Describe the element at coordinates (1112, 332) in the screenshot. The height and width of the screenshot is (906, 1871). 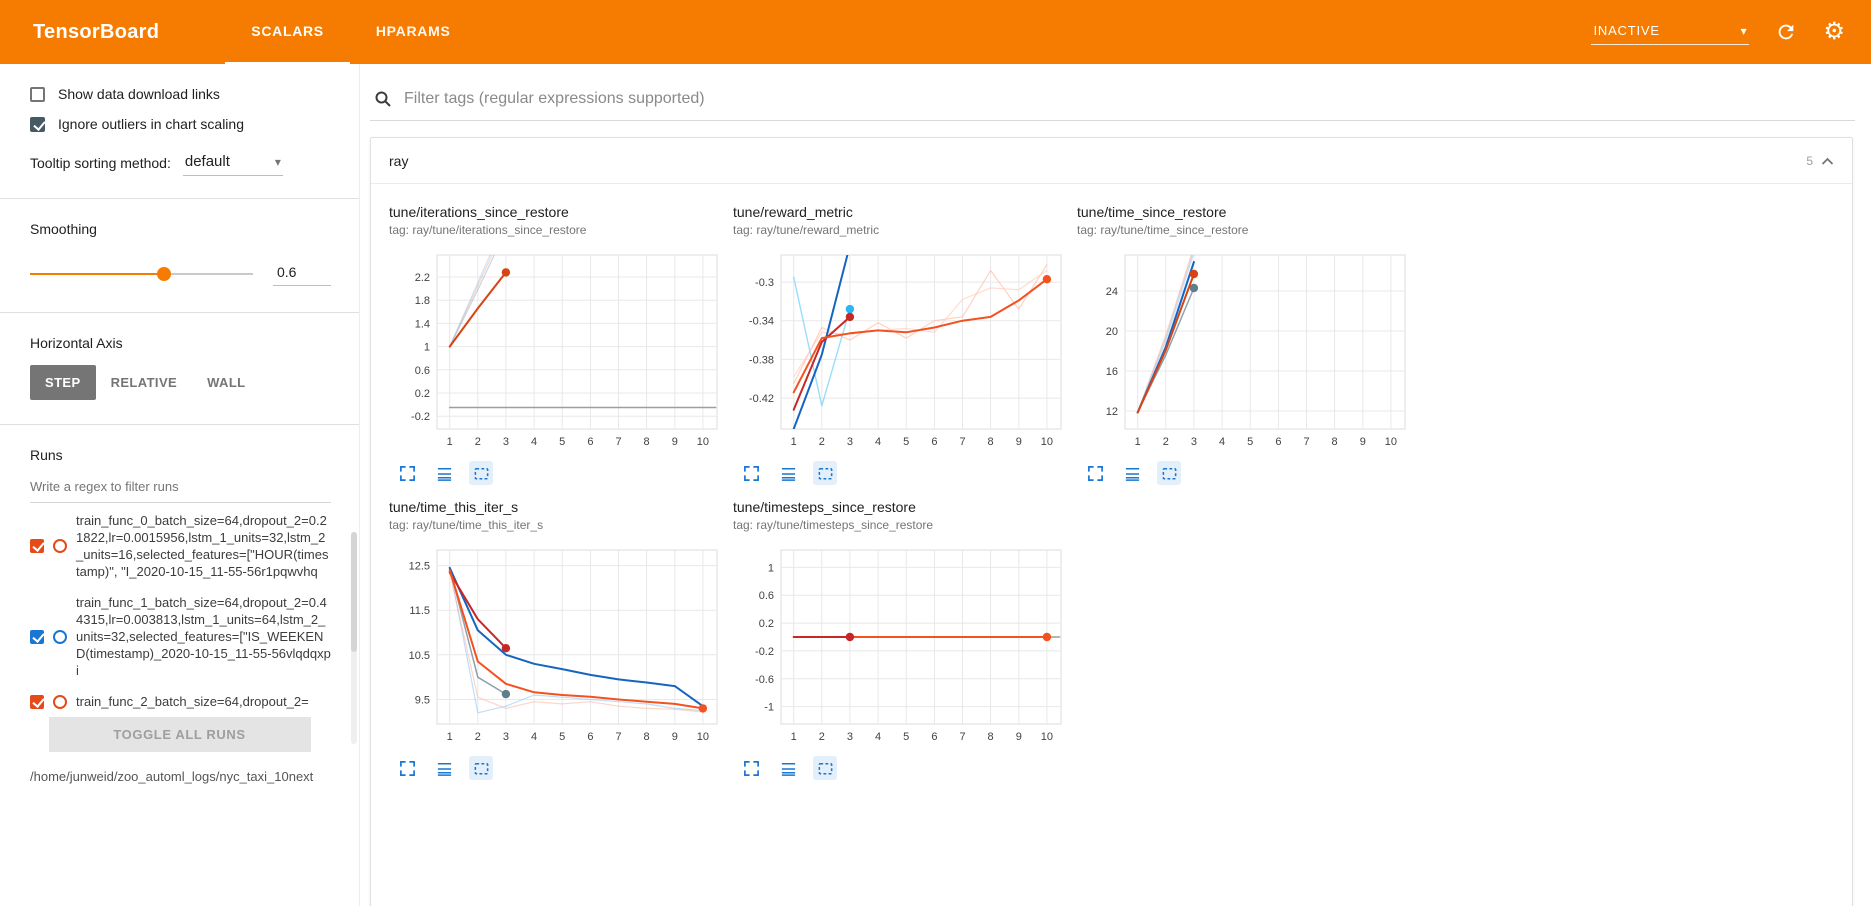
I see `svg-text: 20` at that location.